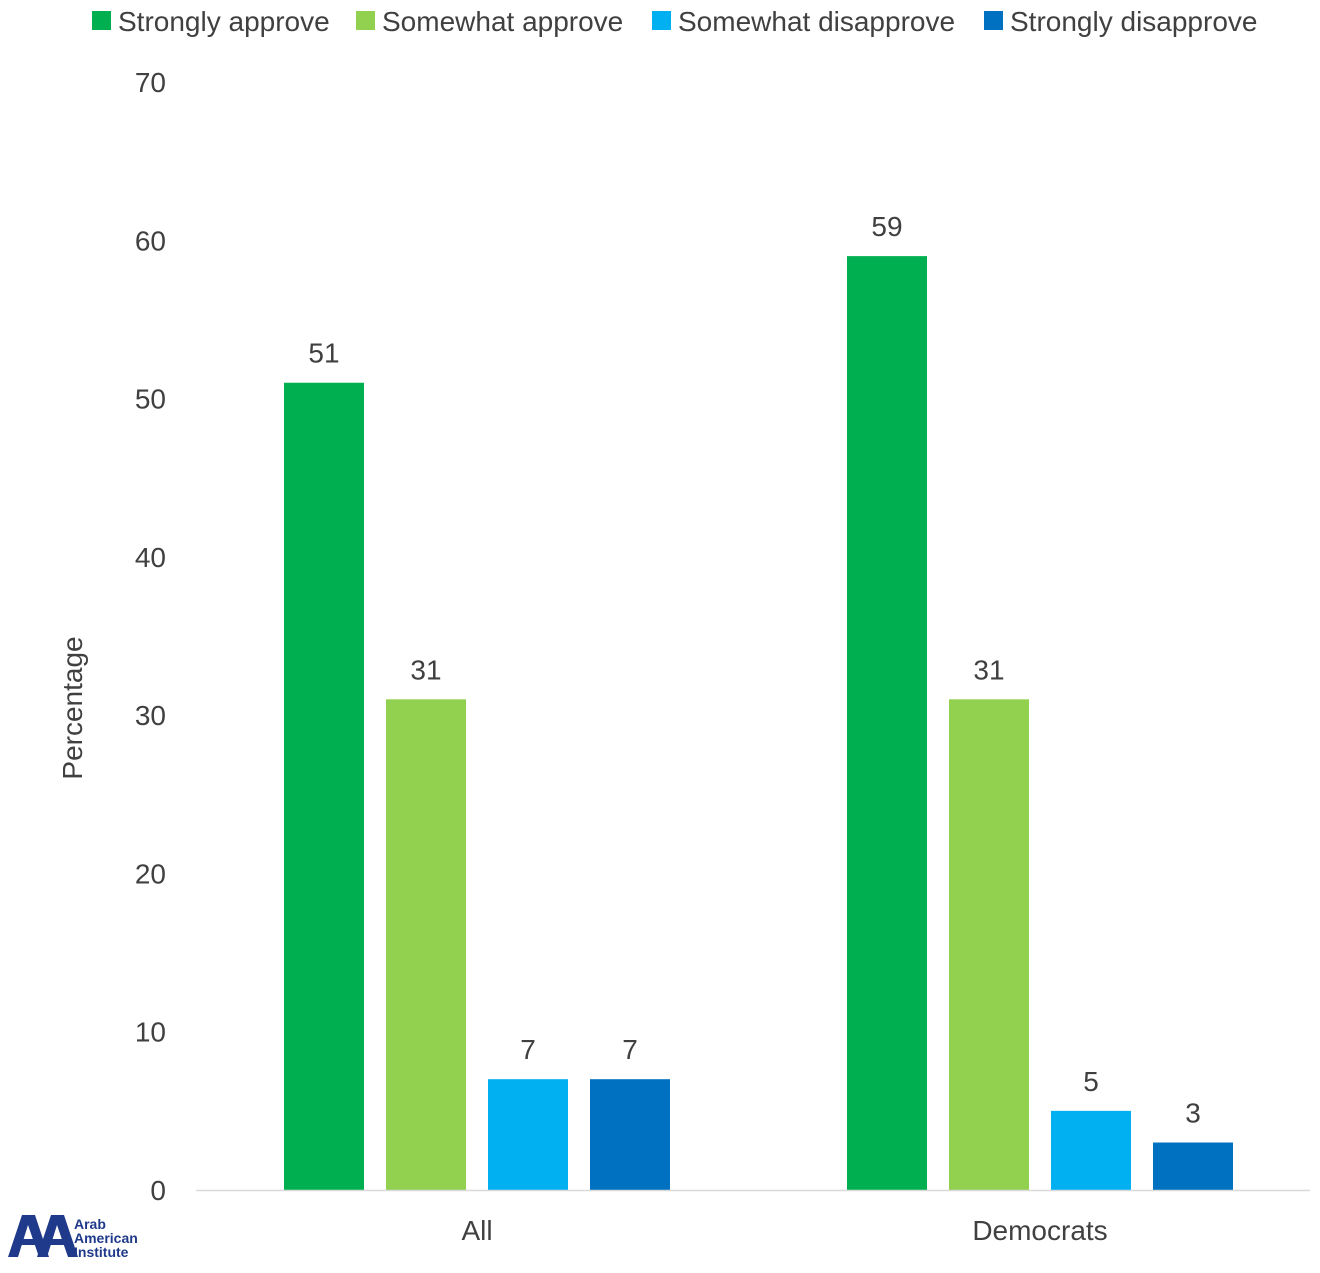 The image size is (1320, 1273). I want to click on legend-item: Strongly disapprove, so click(1120, 21).